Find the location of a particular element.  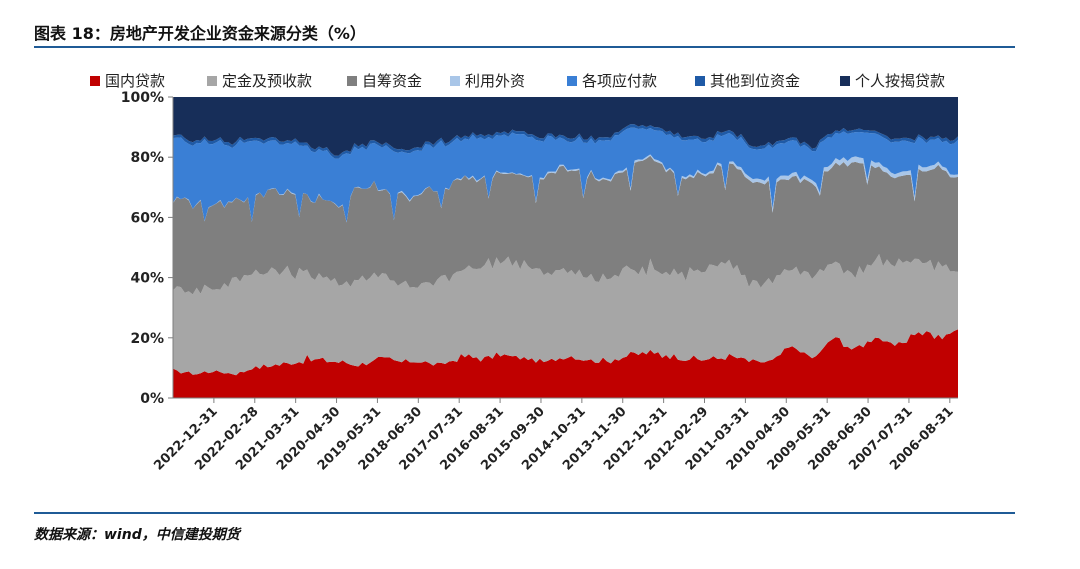

y-tick-label: 100% is located at coordinates (142, 98).